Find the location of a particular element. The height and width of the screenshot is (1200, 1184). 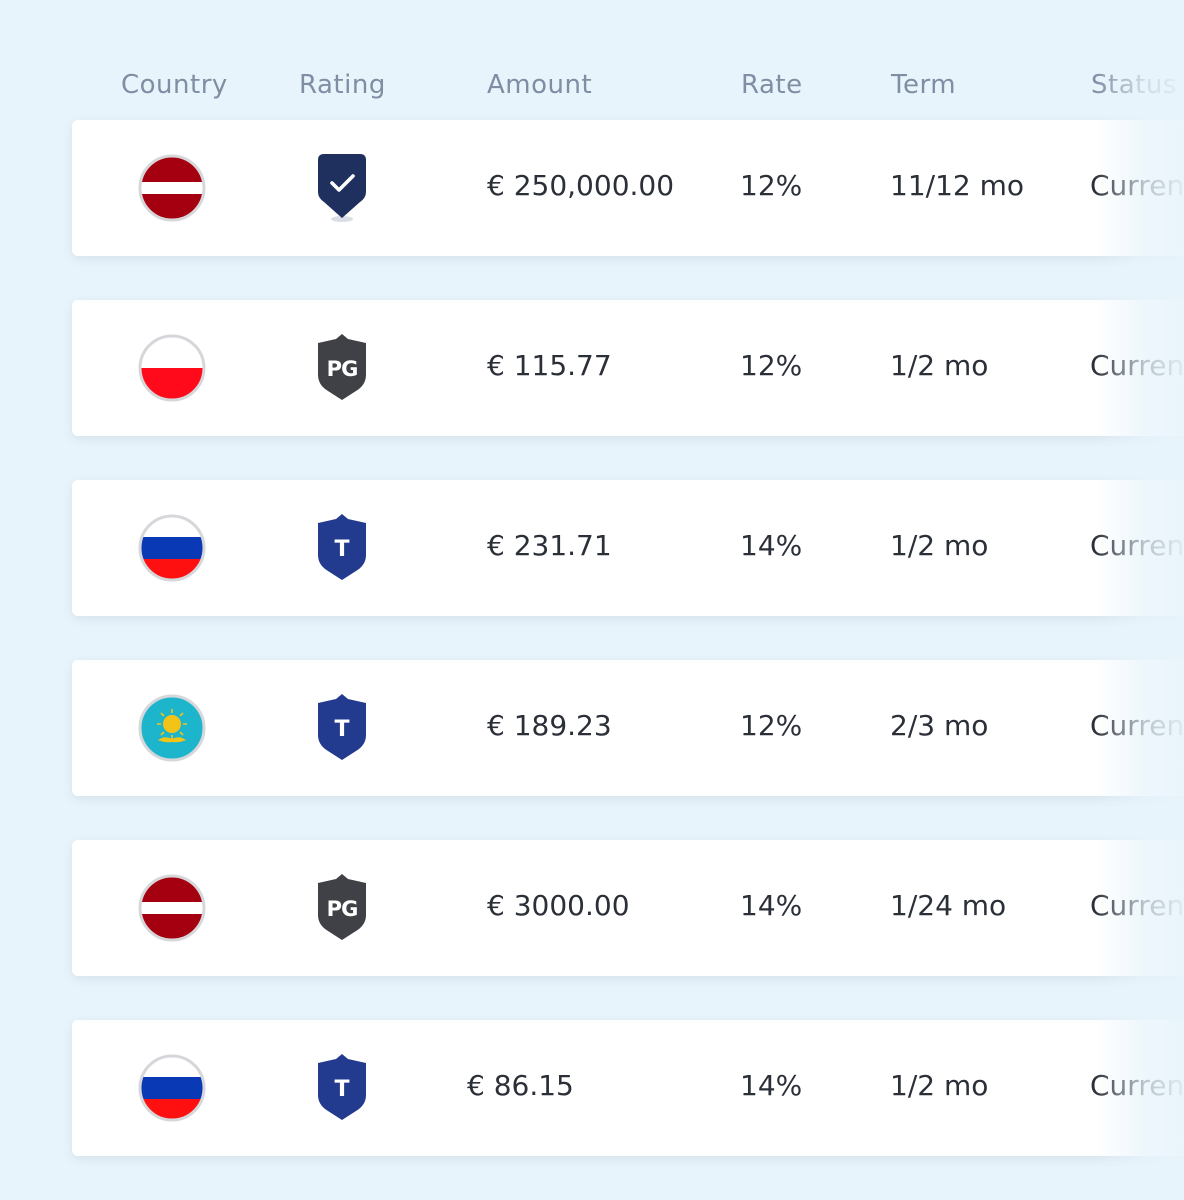

table-row: PG € 115.77 12% 1/2 mo Current is located at coordinates (628, 368).